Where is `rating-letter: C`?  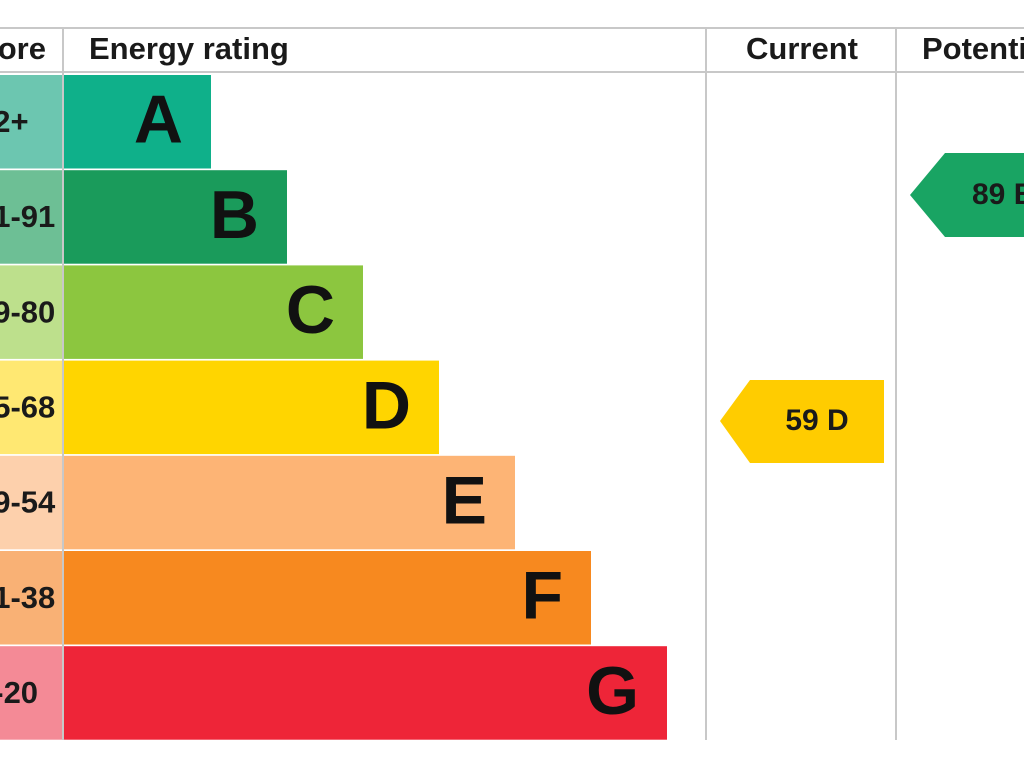
rating-letter: C is located at coordinates (310, 310).